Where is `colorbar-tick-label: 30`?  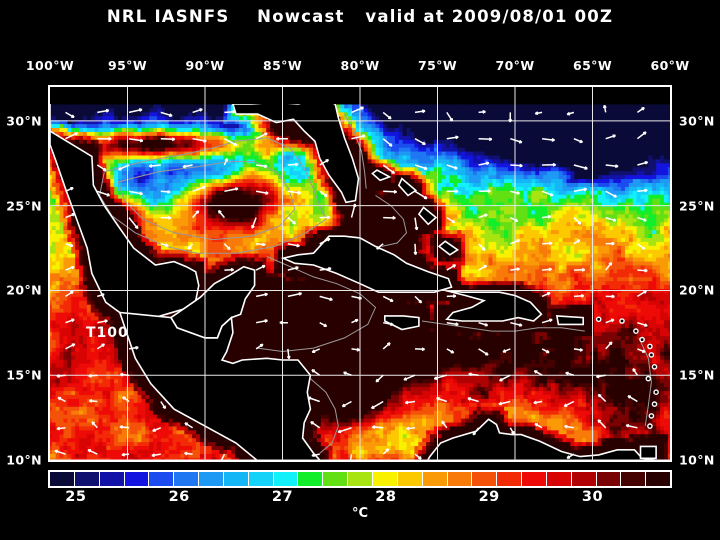 colorbar-tick-label: 30 is located at coordinates (592, 497).